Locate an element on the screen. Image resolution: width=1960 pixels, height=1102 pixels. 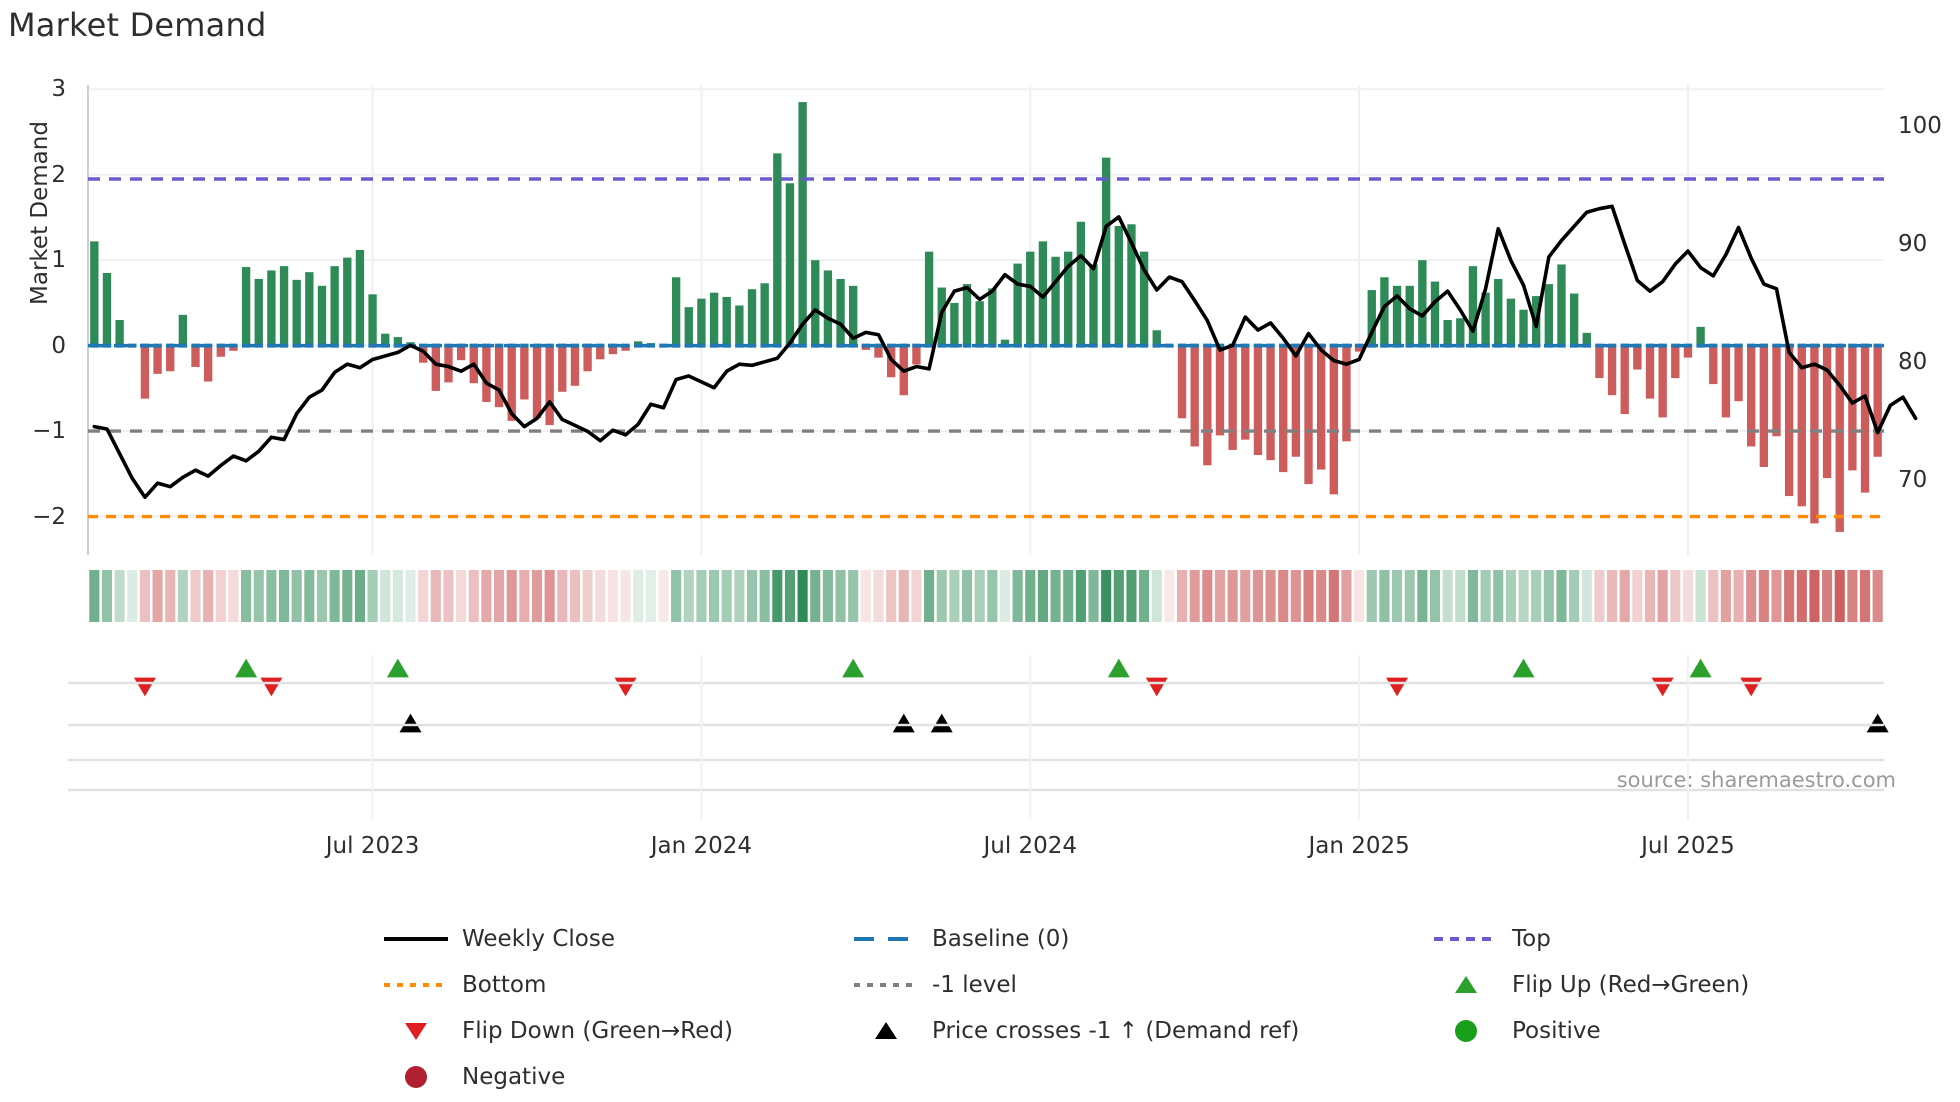
dotted-line-gray-icon is located at coordinates (886, 985).